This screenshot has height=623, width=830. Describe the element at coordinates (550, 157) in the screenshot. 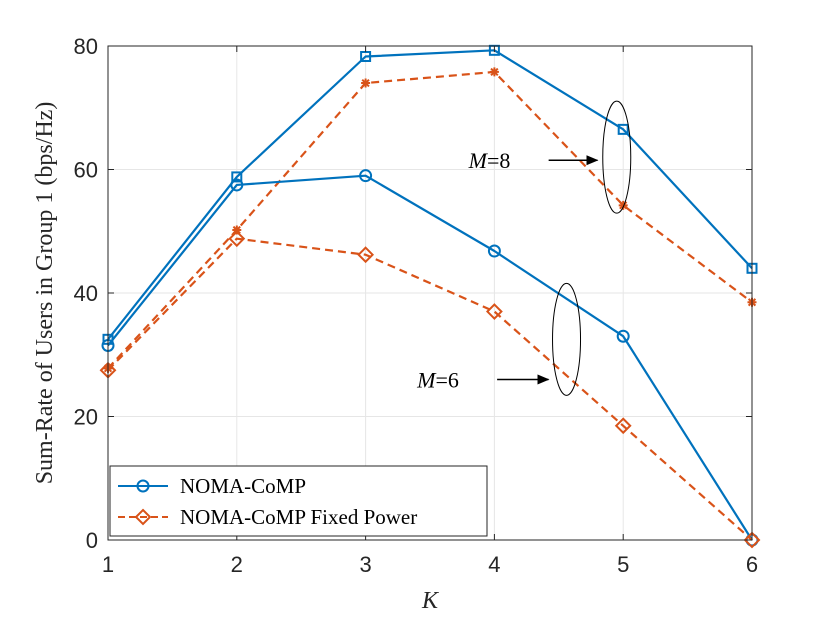

I see `annotation-M8: M=8` at that location.